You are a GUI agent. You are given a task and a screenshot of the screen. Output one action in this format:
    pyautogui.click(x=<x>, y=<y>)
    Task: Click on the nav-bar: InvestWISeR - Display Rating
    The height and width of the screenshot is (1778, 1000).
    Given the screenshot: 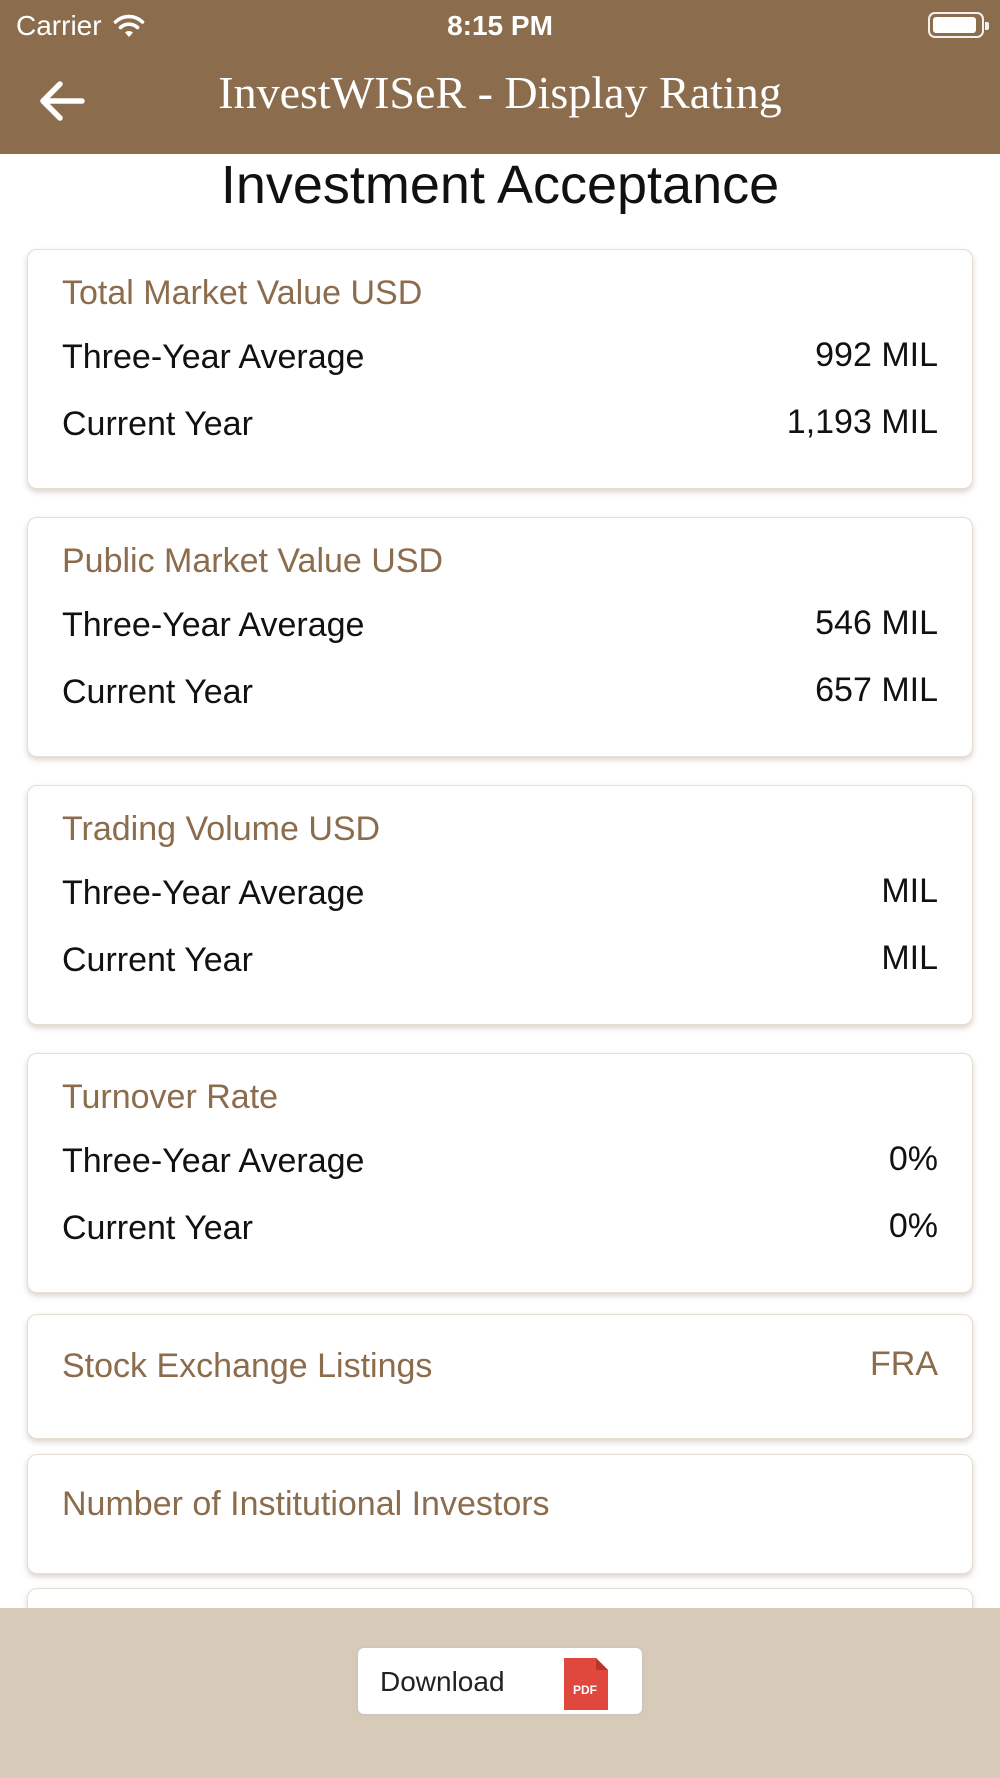 What is the action you would take?
    pyautogui.click(x=500, y=102)
    